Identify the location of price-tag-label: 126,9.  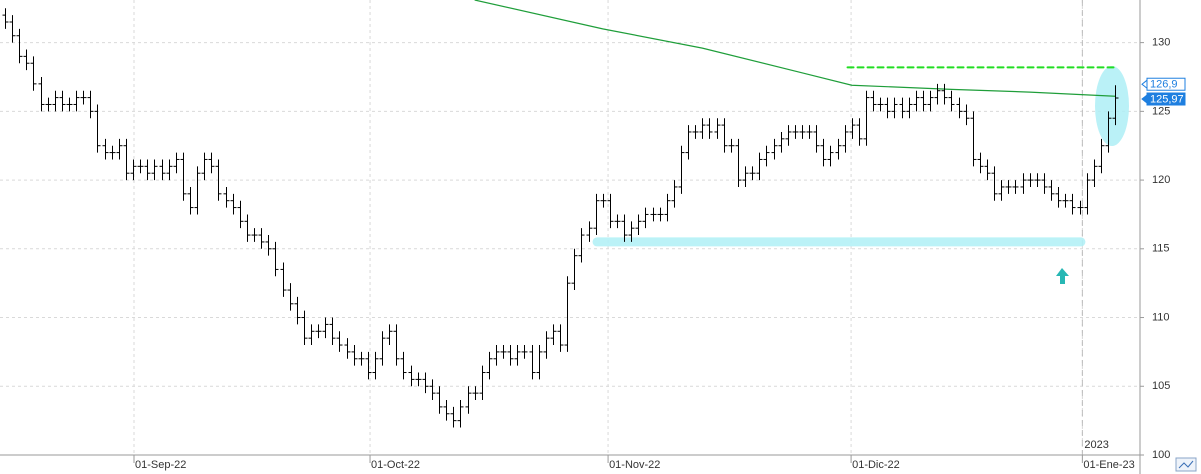
(1164, 85).